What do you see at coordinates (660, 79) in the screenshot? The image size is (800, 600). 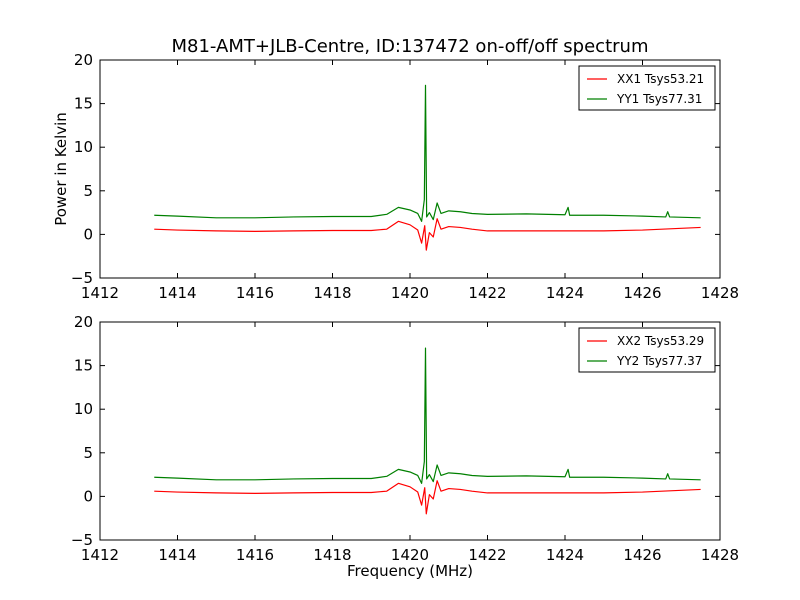 I see `legend-label: XX1 Tsys53.21` at bounding box center [660, 79].